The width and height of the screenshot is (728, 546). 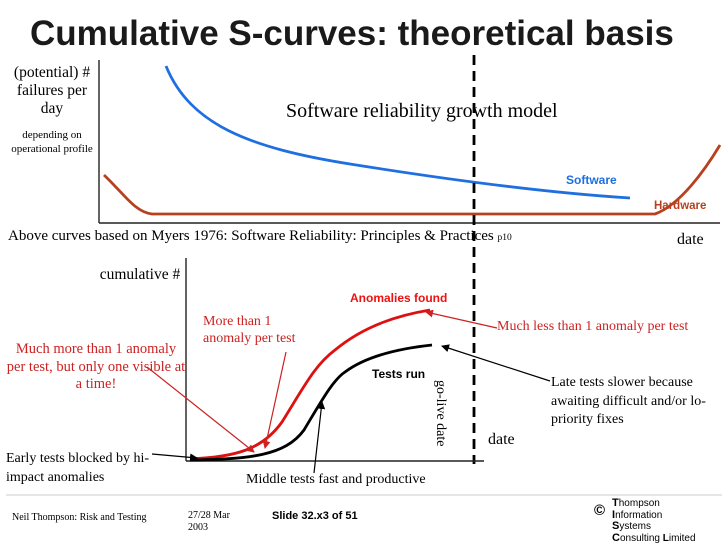 I want to click on golive-label: go-live date, so click(x=440, y=413).